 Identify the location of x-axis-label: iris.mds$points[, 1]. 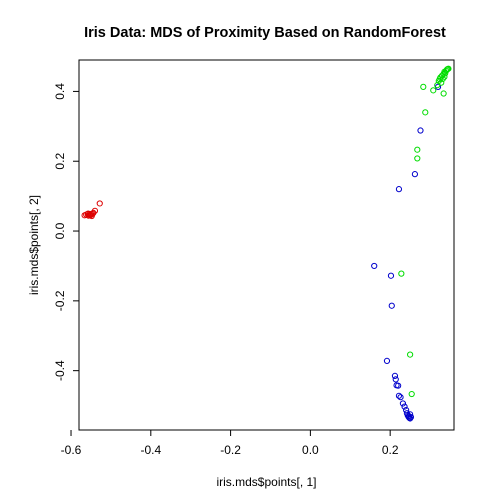
(266, 482).